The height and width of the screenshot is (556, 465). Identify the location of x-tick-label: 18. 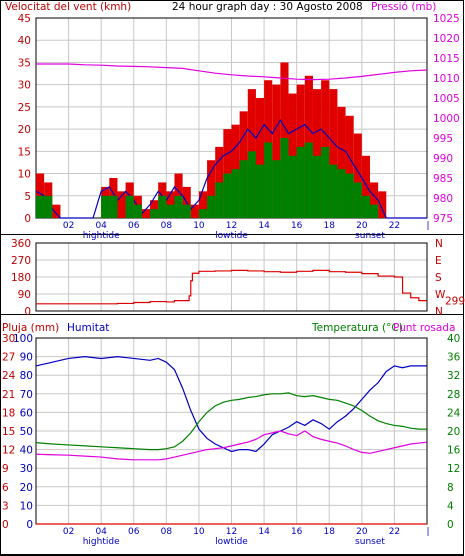
(330, 226).